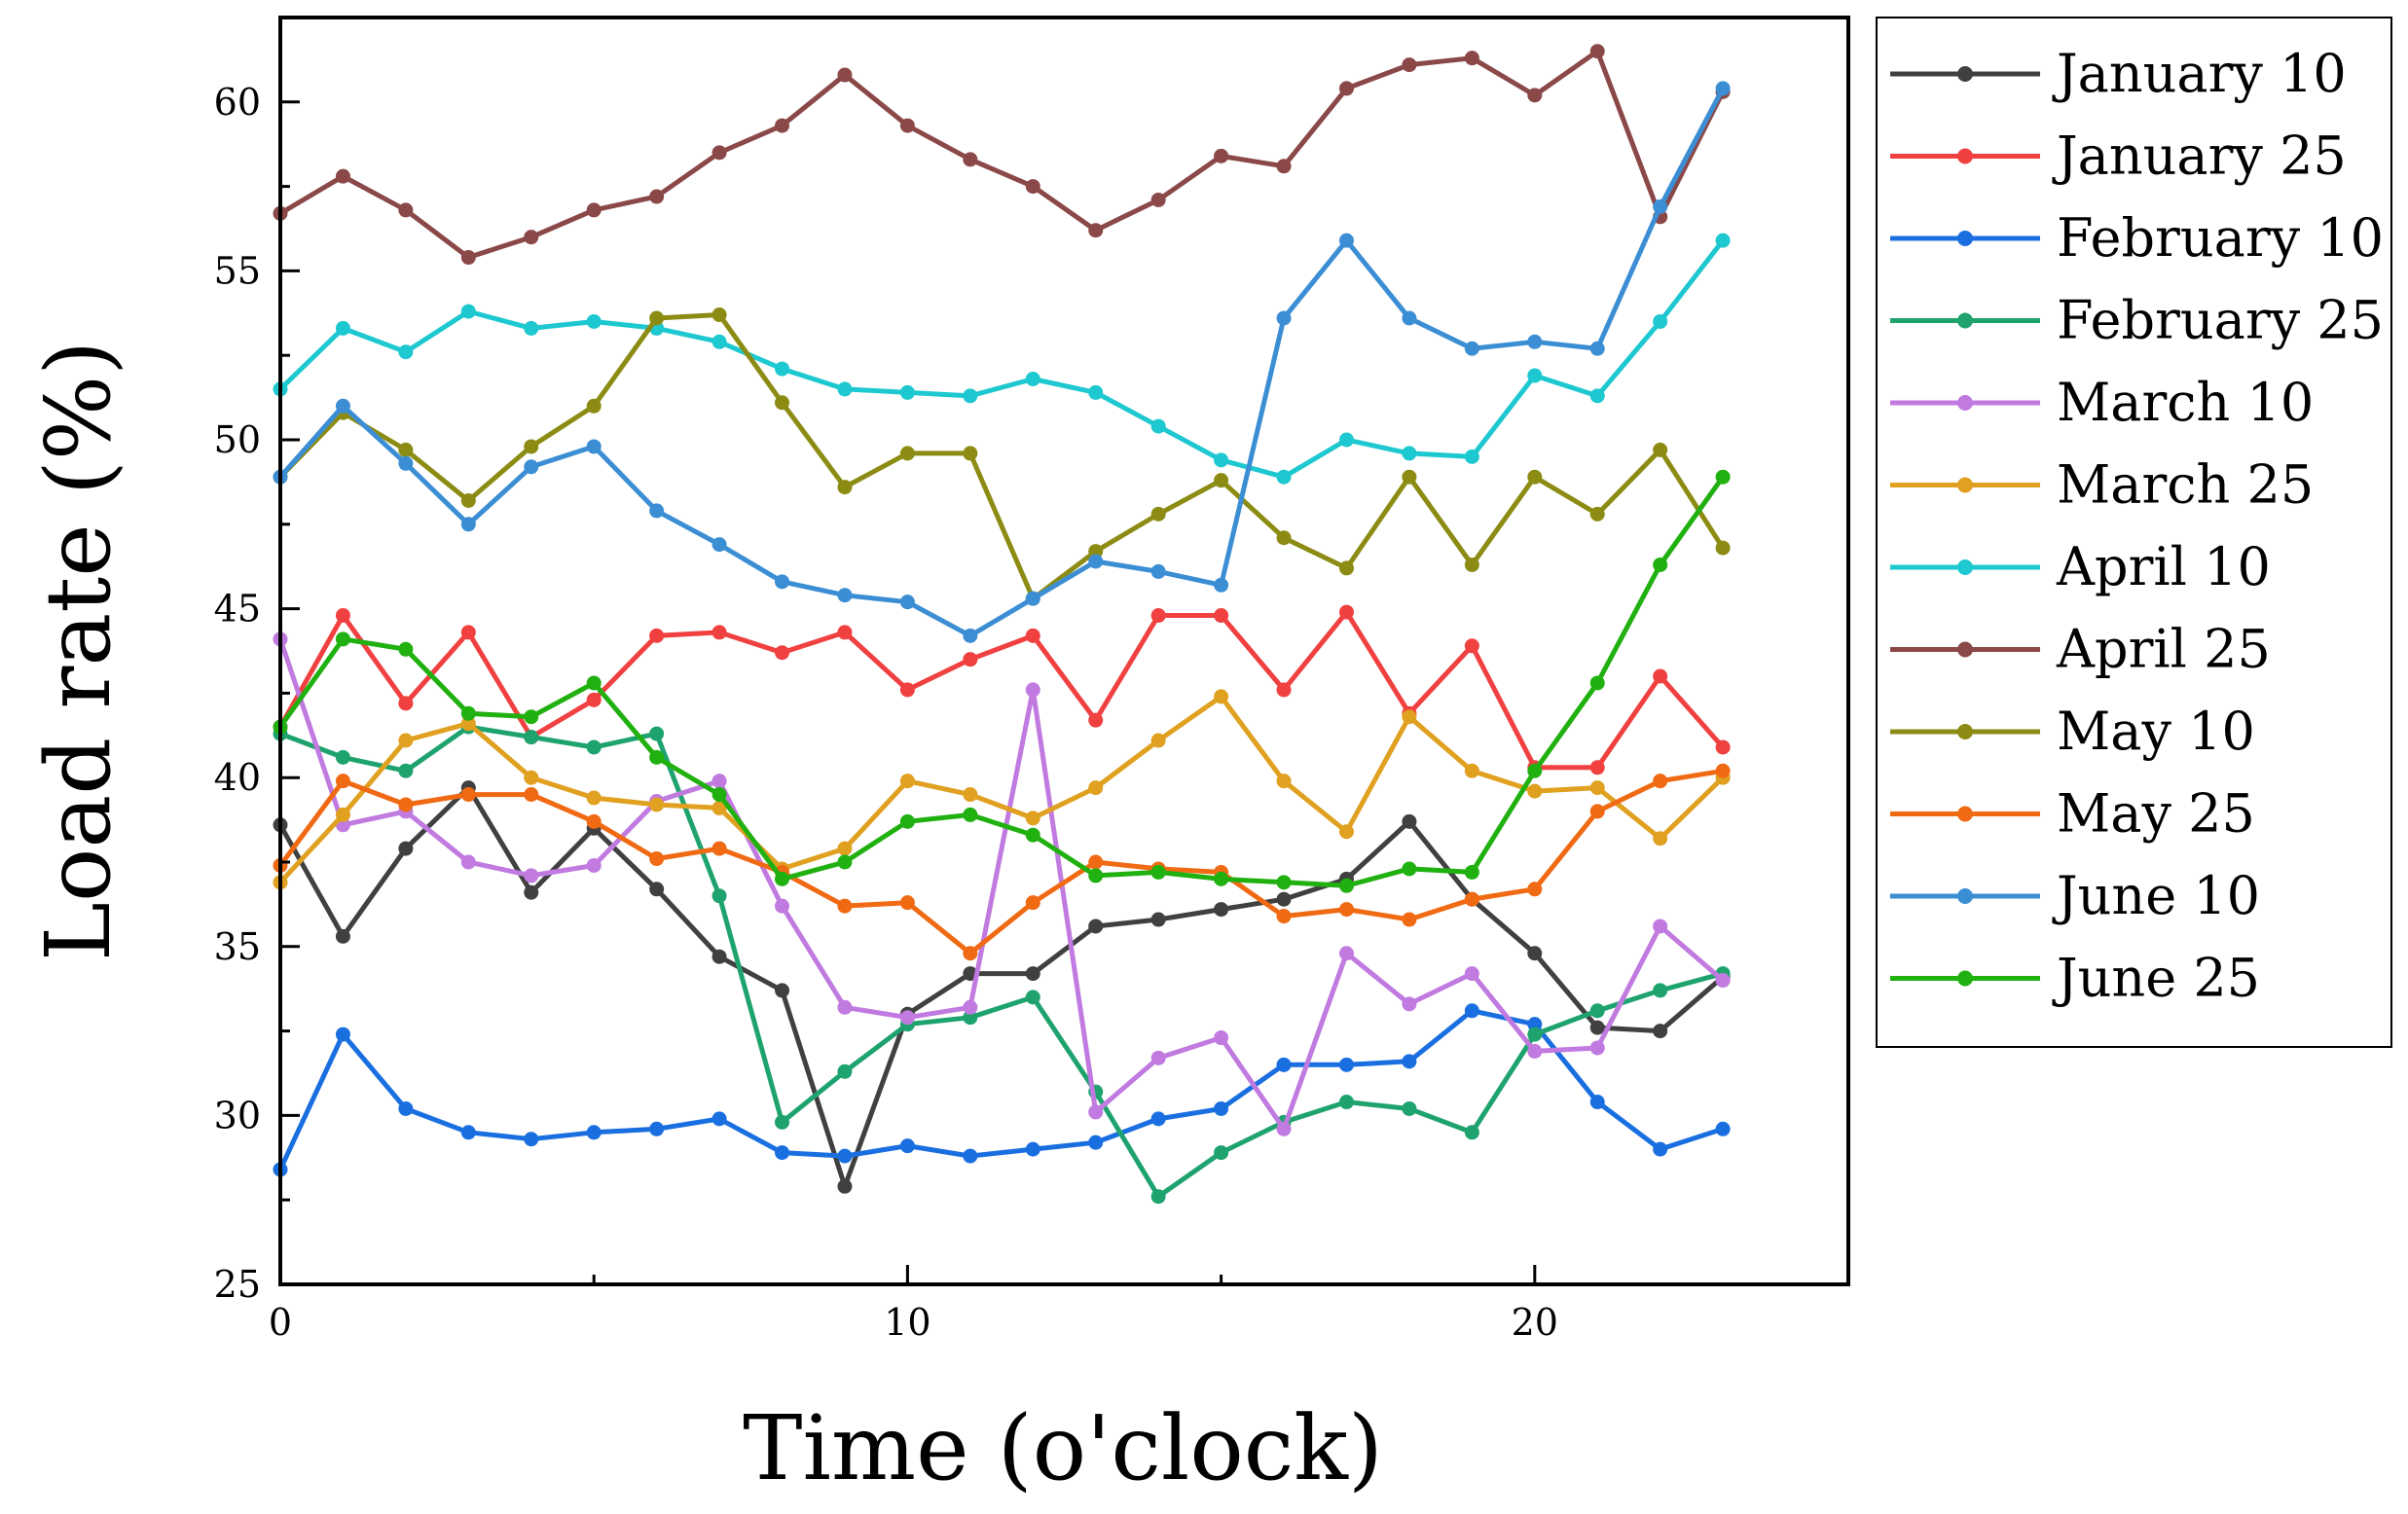  Describe the element at coordinates (2163, 649) in the screenshot. I see `legend-label: April 25` at that location.